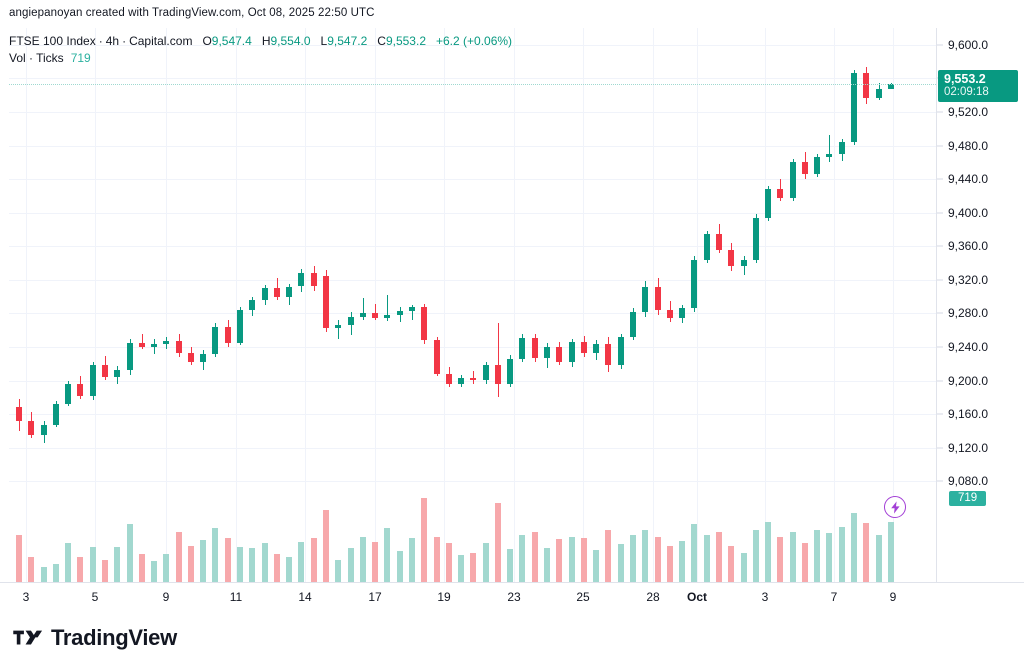 The height and width of the screenshot is (665, 1024). I want to click on time-tick-label: 17, so click(375, 597).